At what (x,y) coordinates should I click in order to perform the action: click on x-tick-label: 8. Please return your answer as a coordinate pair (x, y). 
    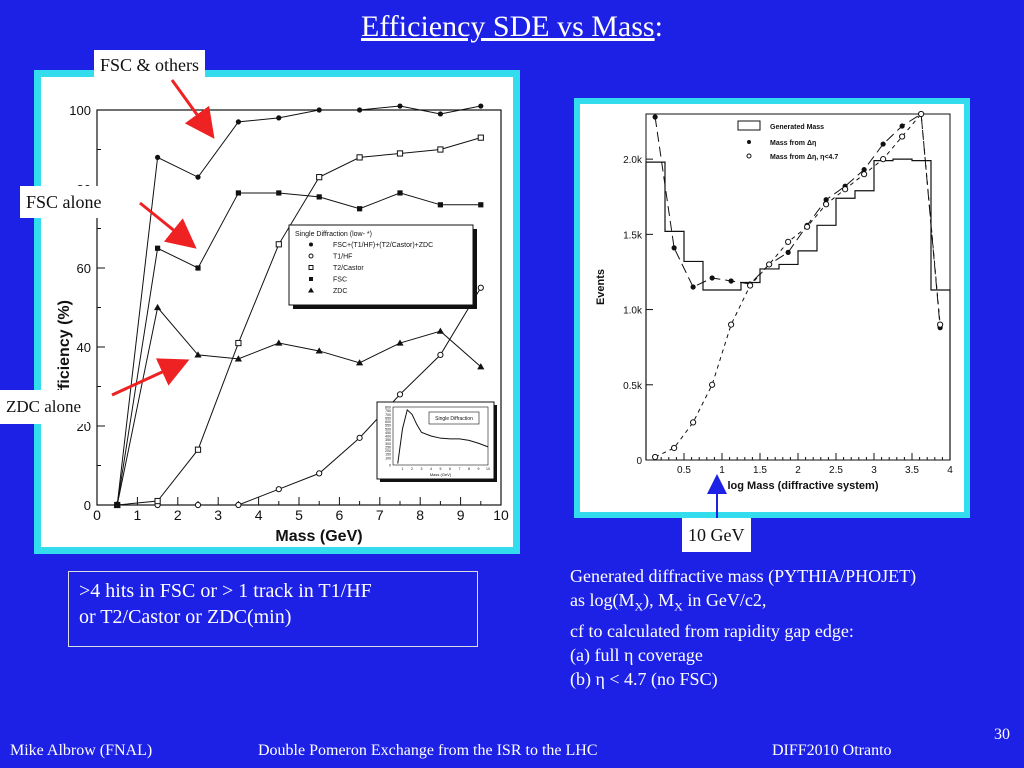
    Looking at the image, I should click on (420, 515).